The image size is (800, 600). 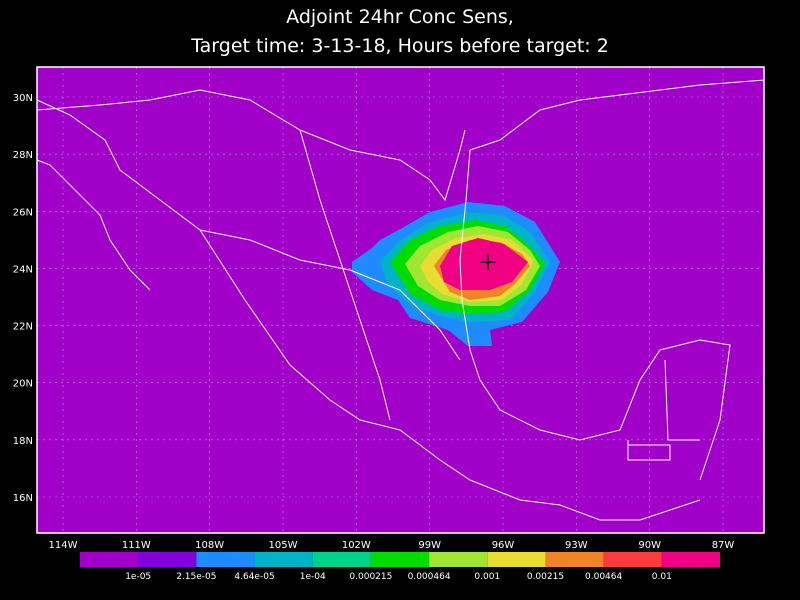 What do you see at coordinates (254, 577) in the screenshot?
I see `colorbar-label: 4.64e-05` at bounding box center [254, 577].